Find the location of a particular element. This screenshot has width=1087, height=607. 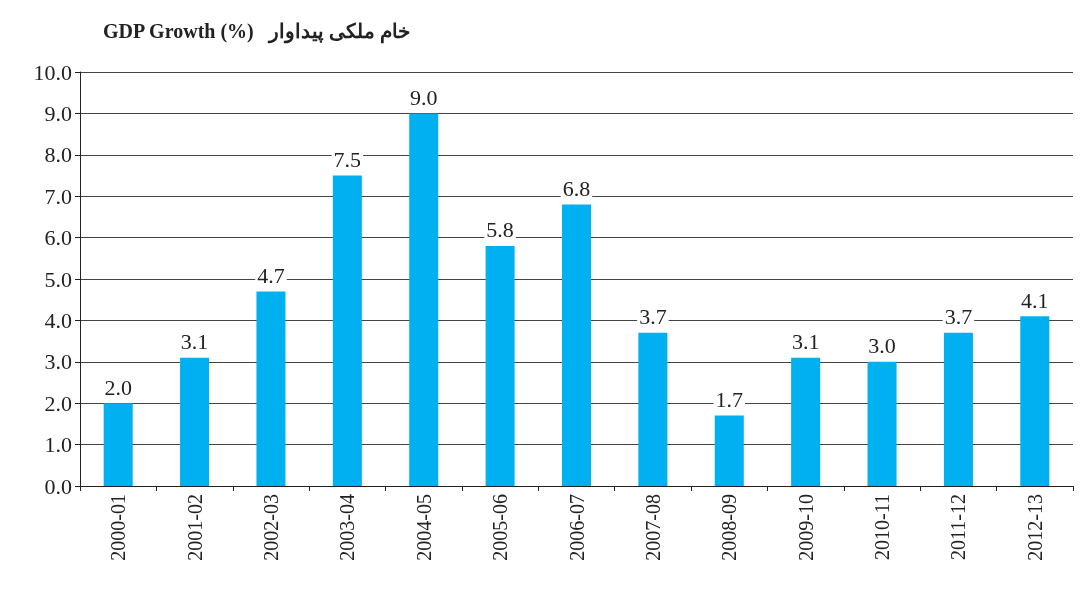

data-label: 4.7 is located at coordinates (271, 275).